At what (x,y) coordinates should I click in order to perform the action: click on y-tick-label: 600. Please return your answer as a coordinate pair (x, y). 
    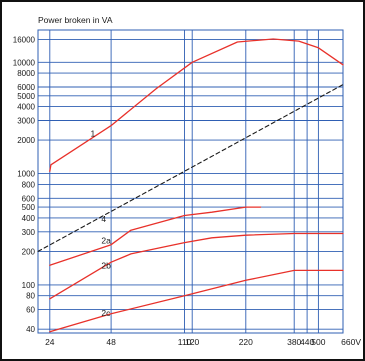
    Looking at the image, I should click on (29, 198).